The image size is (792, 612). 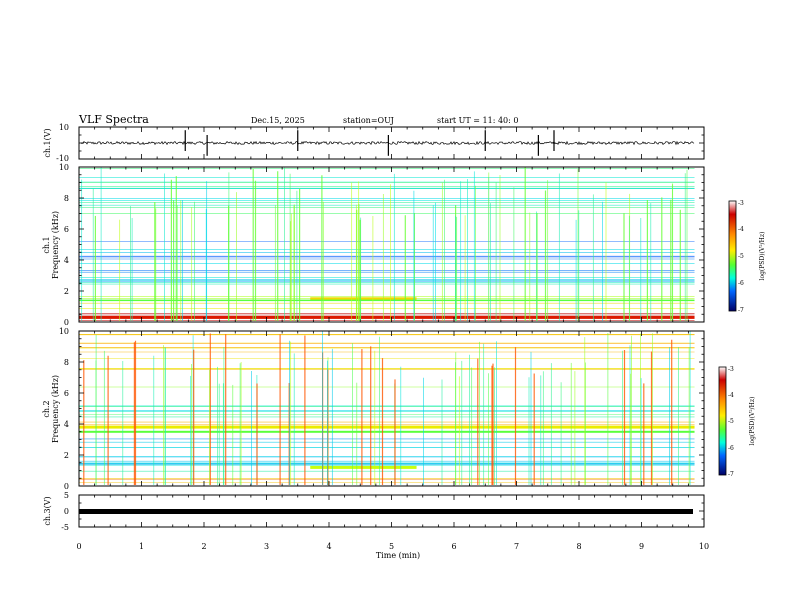 What do you see at coordinates (477, 120) in the screenshot?
I see `start-time-label: start UT = 11: 40: 0` at bounding box center [477, 120].